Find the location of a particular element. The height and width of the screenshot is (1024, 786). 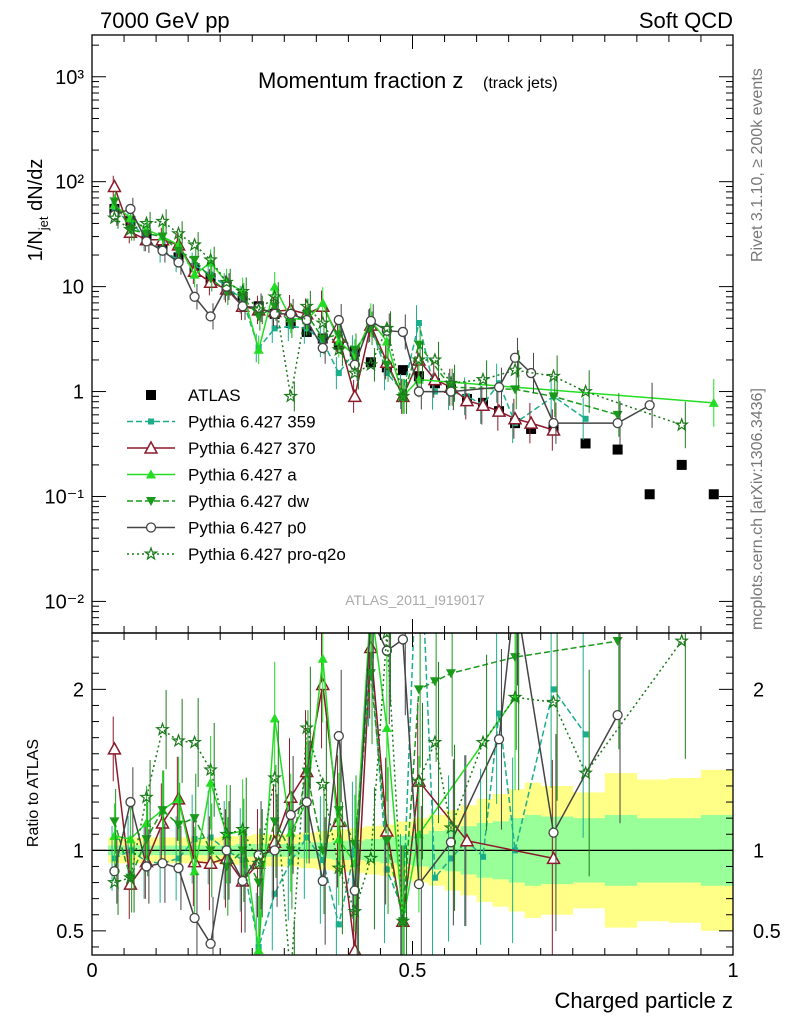

ratio-ytick-label-left: 1 is located at coordinates (78, 851).